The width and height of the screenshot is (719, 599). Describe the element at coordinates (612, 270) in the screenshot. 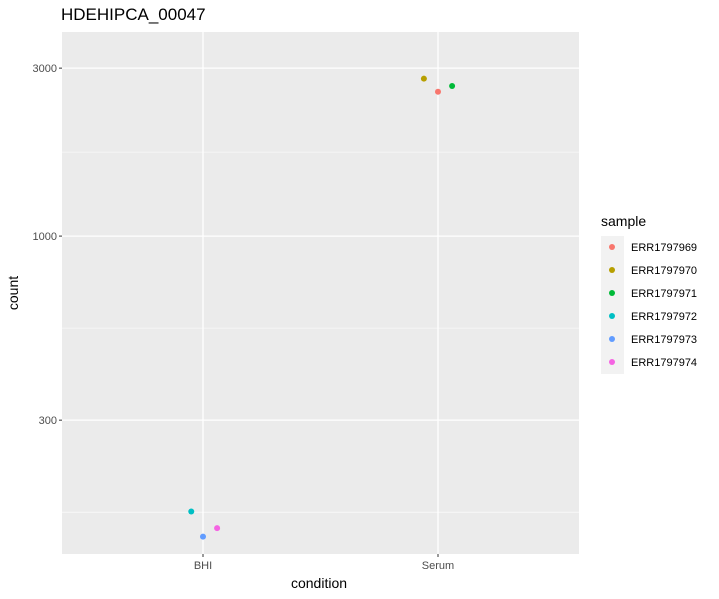

I see `legend-key-err1797970` at that location.